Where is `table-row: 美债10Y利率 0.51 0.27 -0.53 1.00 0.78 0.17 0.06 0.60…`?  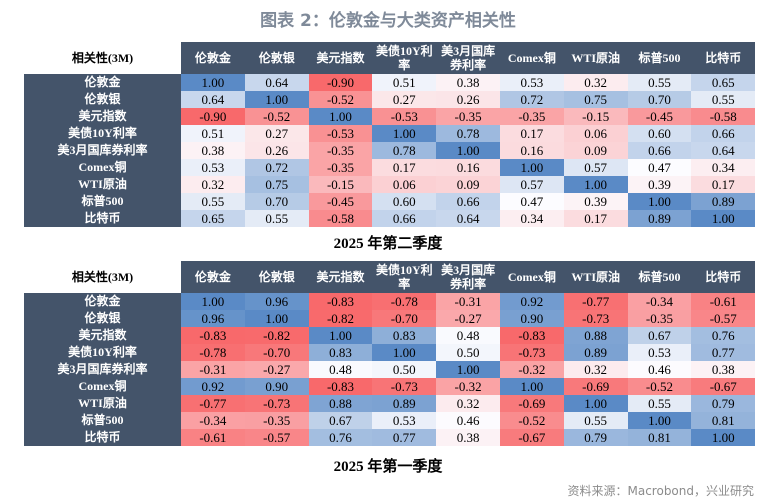 table-row: 美债10Y利率 0.51 0.27 -0.53 1.00 0.78 0.17 0.06 0.60… is located at coordinates (390, 133).